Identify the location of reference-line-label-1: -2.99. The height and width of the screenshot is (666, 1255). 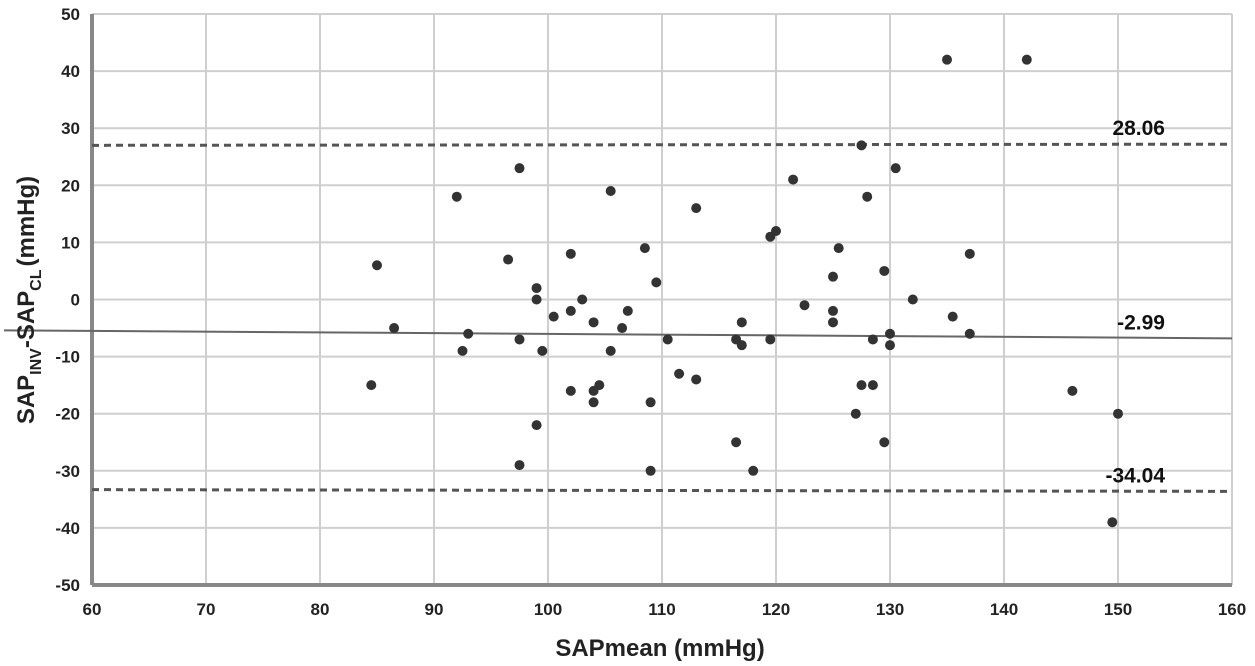
(1141, 322).